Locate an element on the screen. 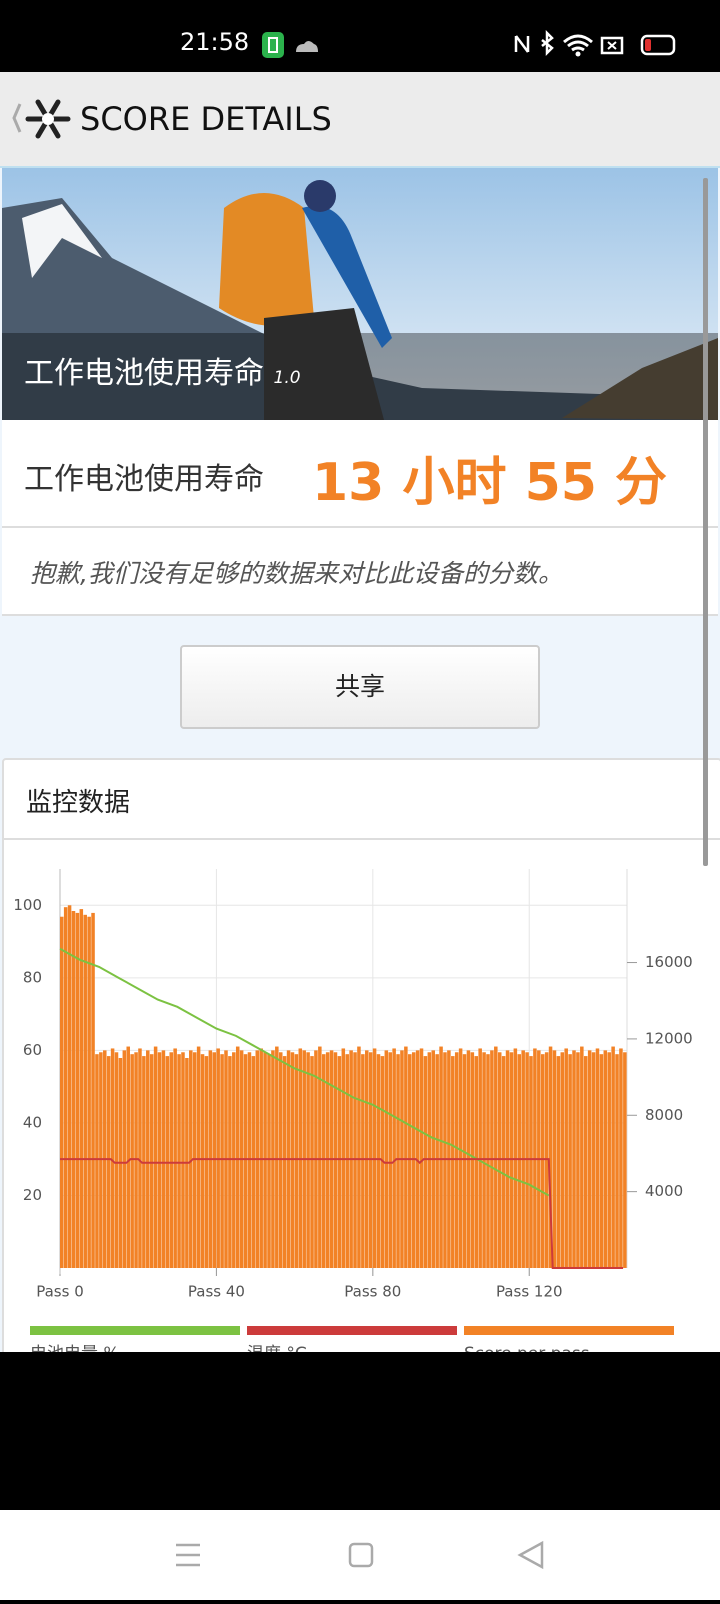  x-tick-label: Pass 80 is located at coordinates (372, 1292).